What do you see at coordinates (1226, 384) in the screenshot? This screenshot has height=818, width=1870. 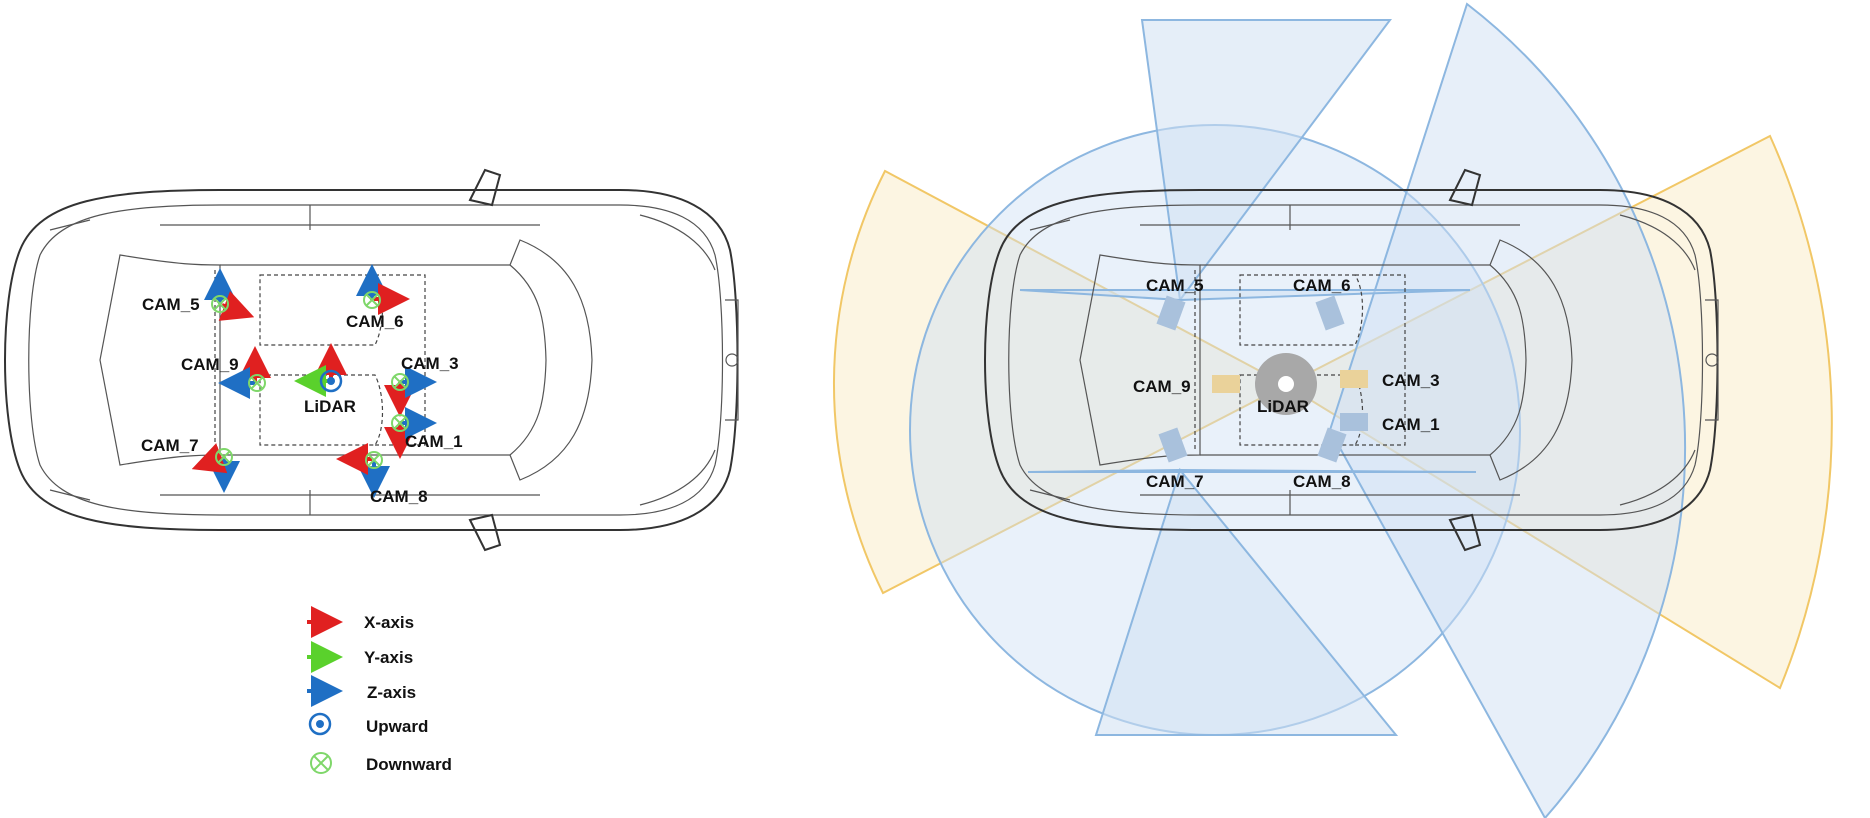 I see `cam9-camera-icon` at bounding box center [1226, 384].